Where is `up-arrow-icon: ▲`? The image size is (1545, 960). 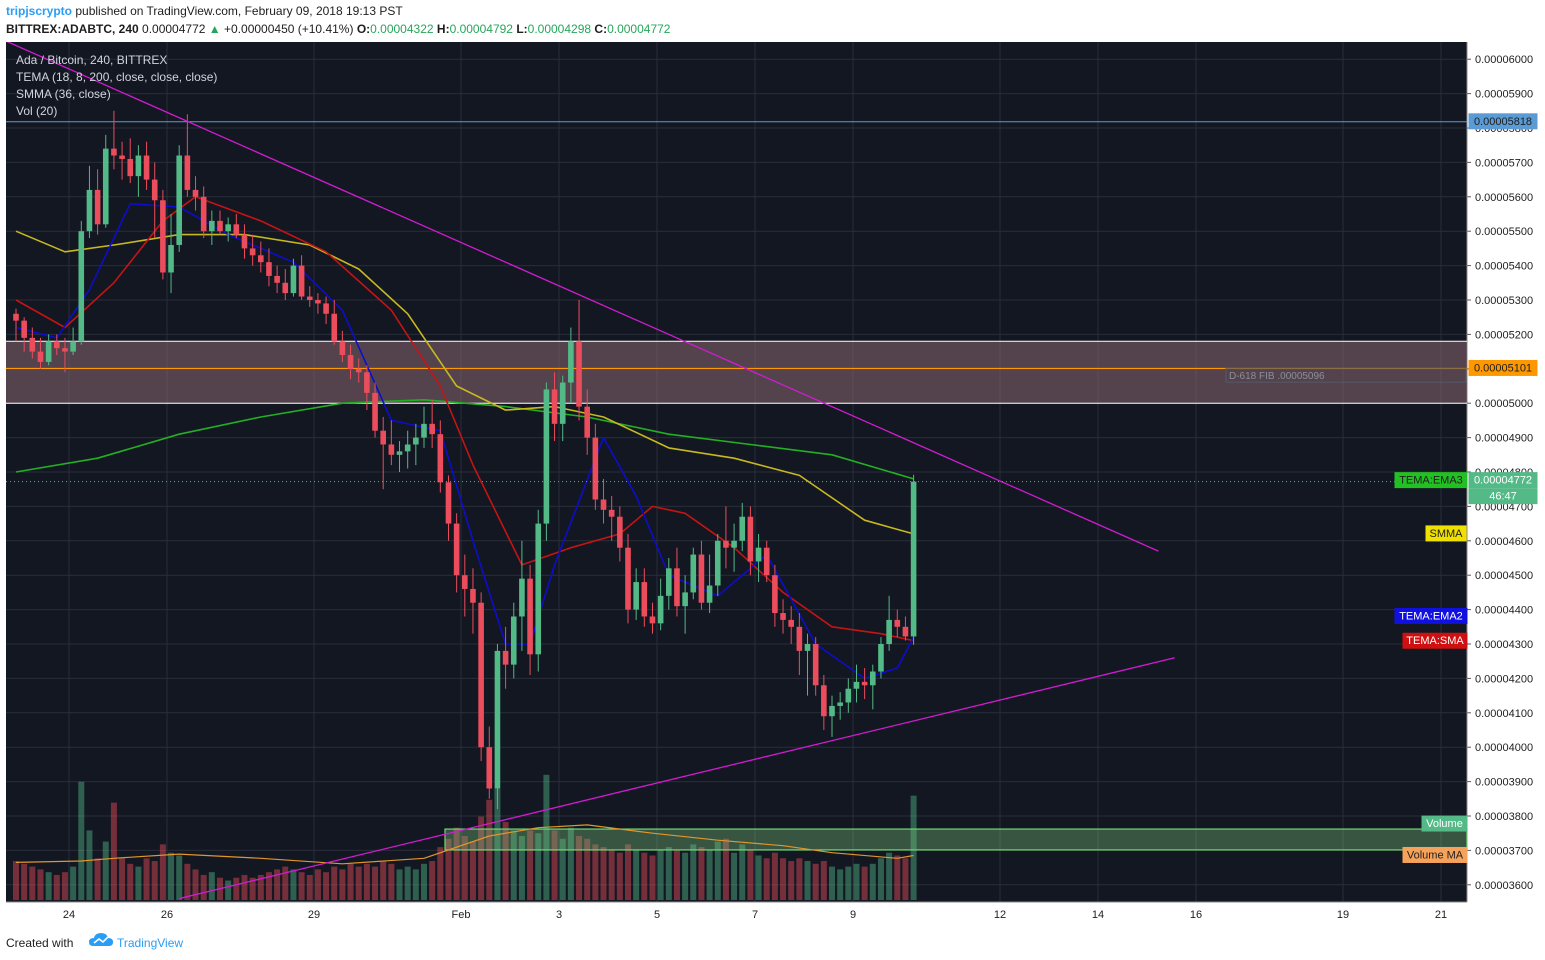
up-arrow-icon: ▲ is located at coordinates (214, 29).